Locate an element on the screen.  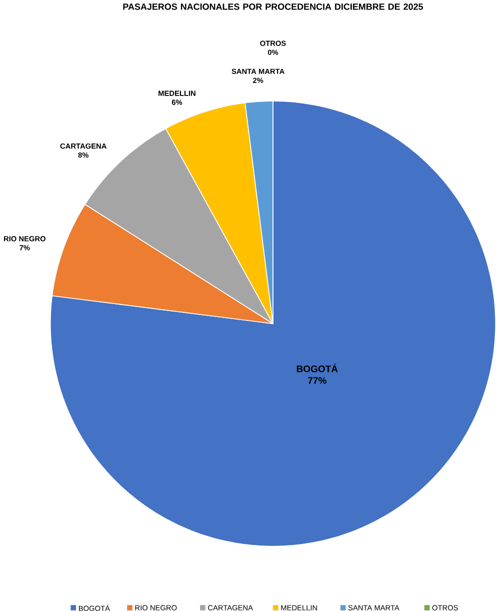
slice-label: BOGOTÁ is located at coordinates (317, 368).